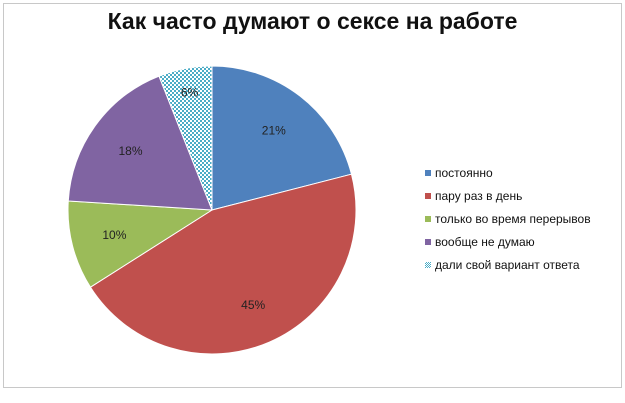 This screenshot has width=625, height=403. Describe the element at coordinates (485, 241) in the screenshot. I see `legend-label: вообще не думаю` at that location.